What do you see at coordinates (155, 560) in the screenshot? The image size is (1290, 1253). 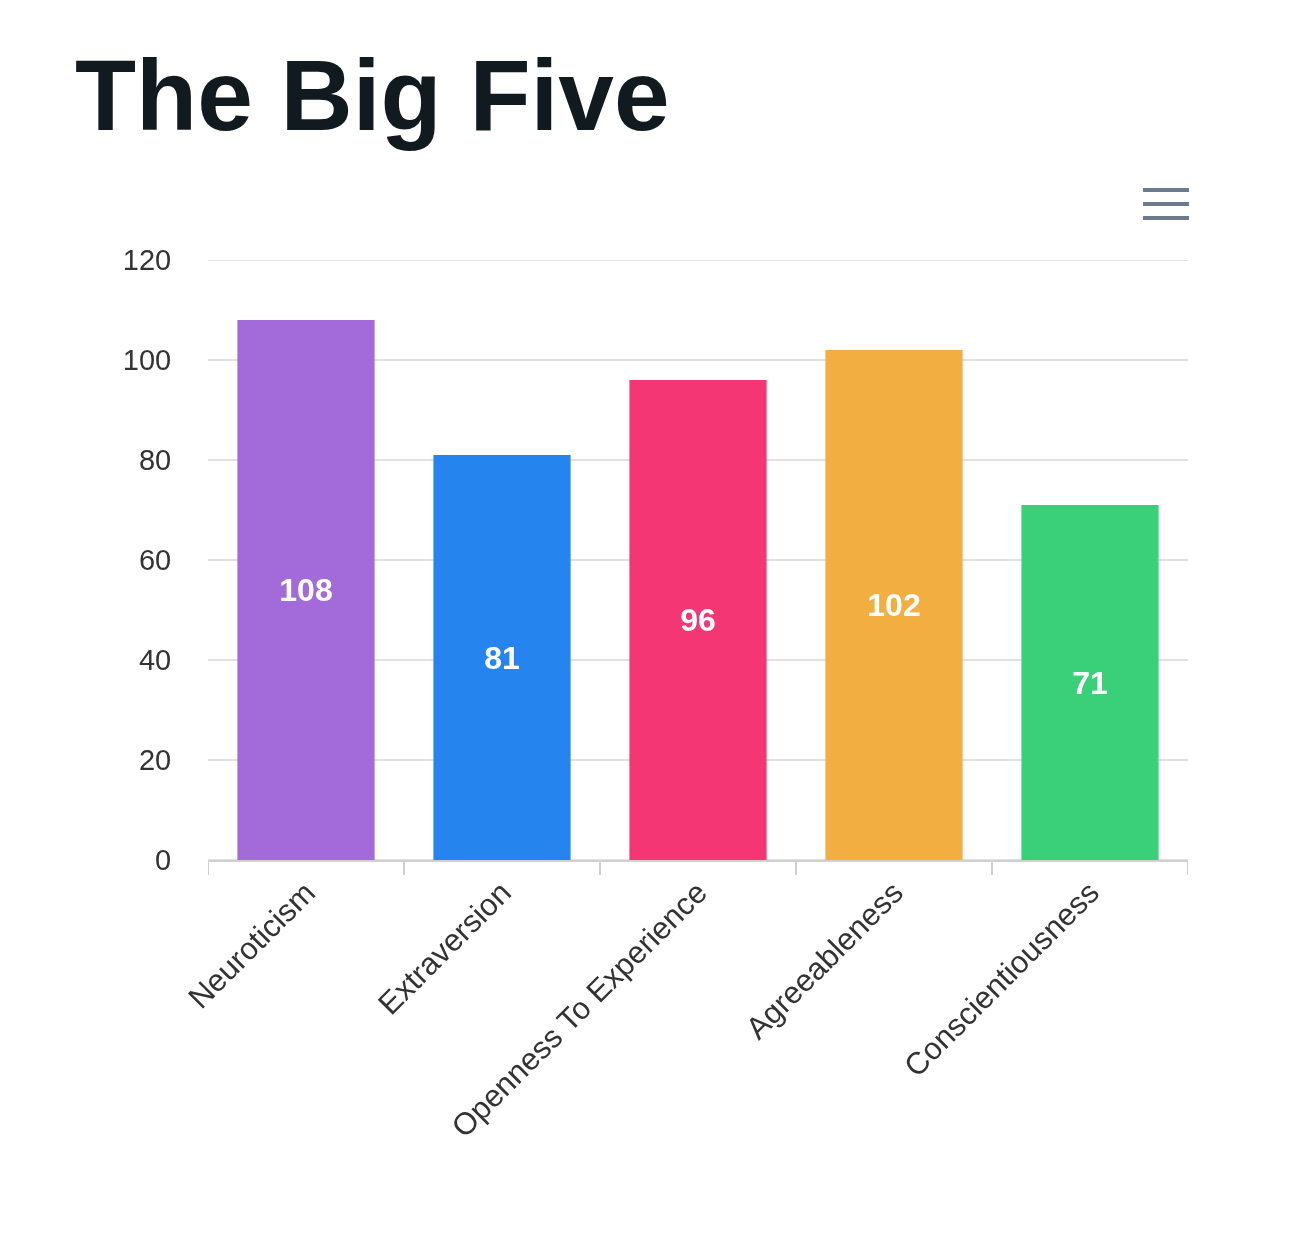 I see `y-tick-label: 60` at bounding box center [155, 560].